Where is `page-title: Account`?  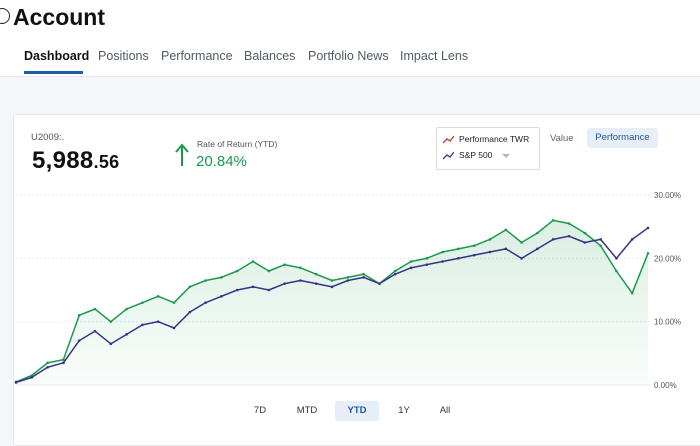
page-title: Account is located at coordinates (59, 17).